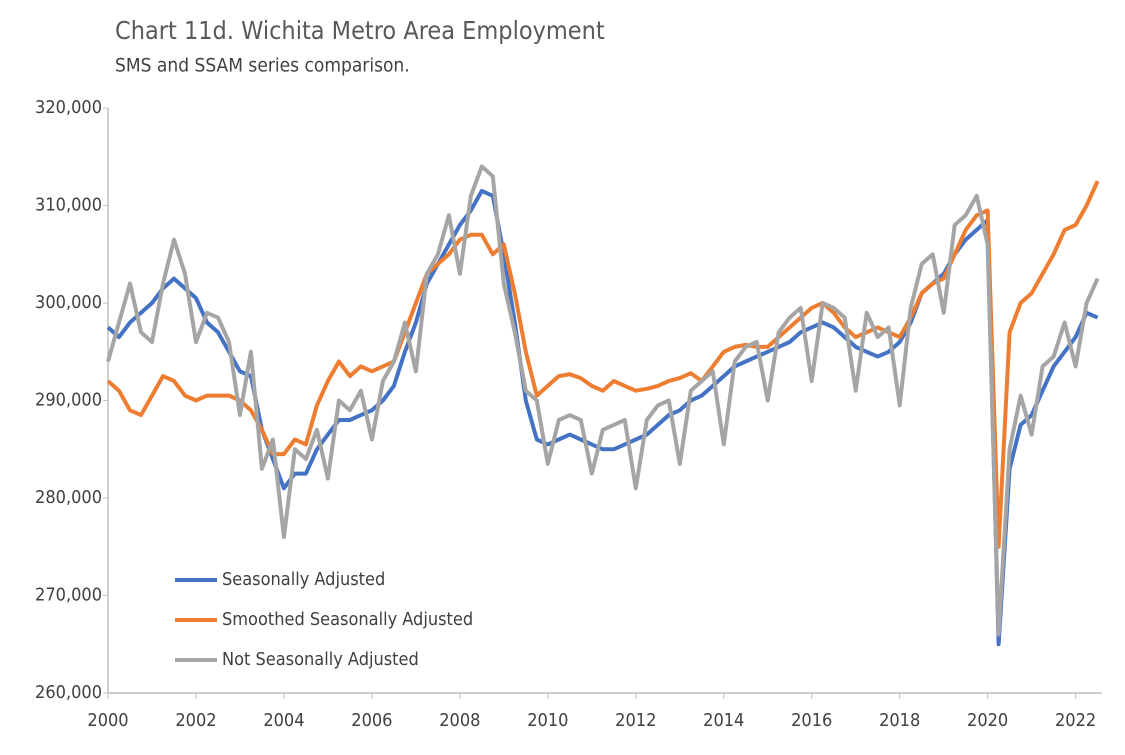 This screenshot has width=1125, height=755. Describe the element at coordinates (459, 720) in the screenshot. I see `x-tick-label: 2008` at that location.